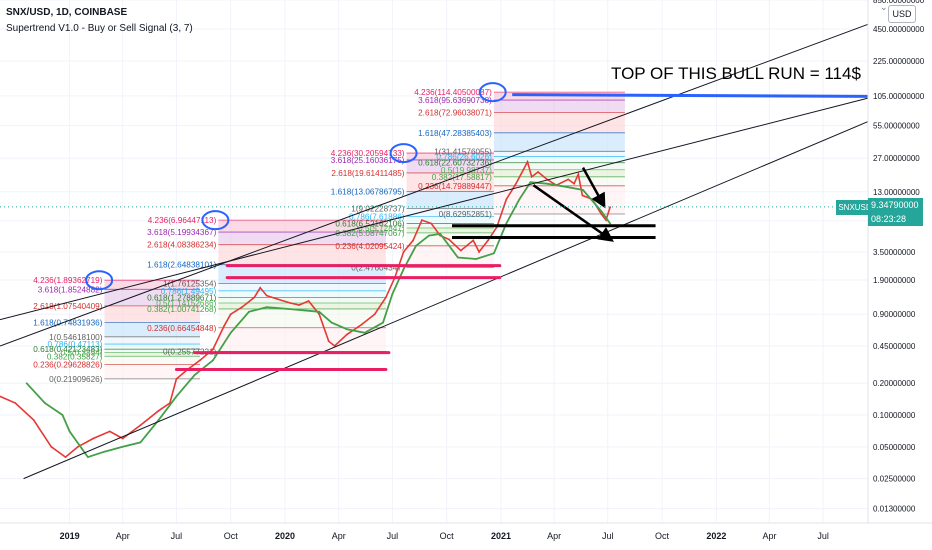 This screenshot has height=550, width=932. What do you see at coordinates (895, 205) in the screenshot?
I see `last-price-label: 9.34790000` at bounding box center [895, 205].